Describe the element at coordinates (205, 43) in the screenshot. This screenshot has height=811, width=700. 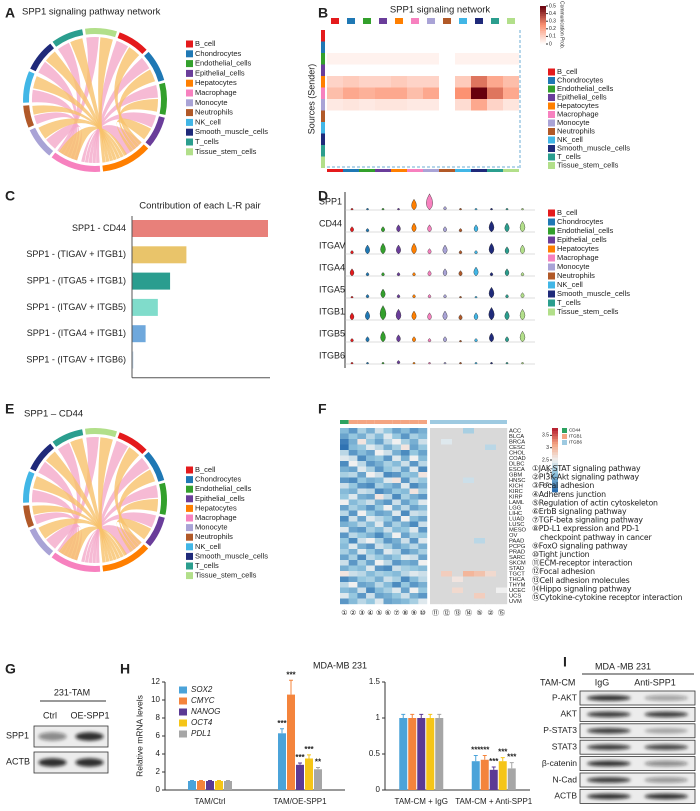
I see `legend-label: B_cell` at that location.